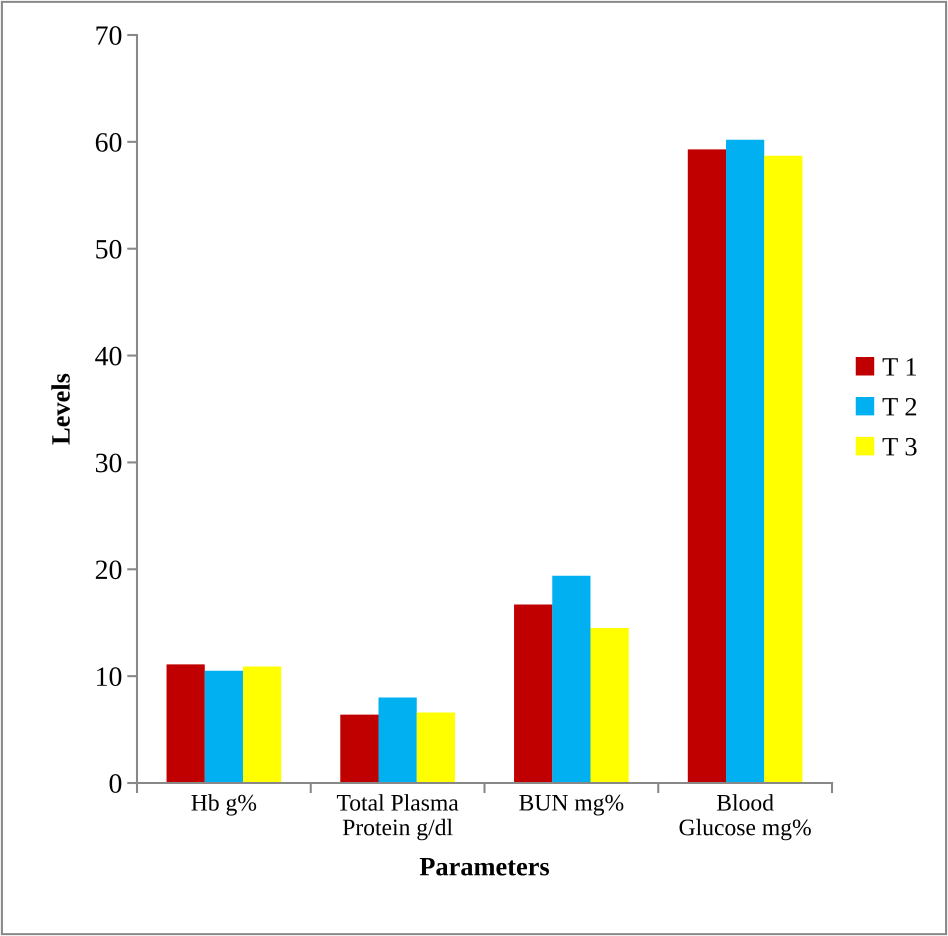 This screenshot has height=936, width=948. Describe the element at coordinates (571, 805) in the screenshot. I see `x-tick-label: BUN mg%` at that location.